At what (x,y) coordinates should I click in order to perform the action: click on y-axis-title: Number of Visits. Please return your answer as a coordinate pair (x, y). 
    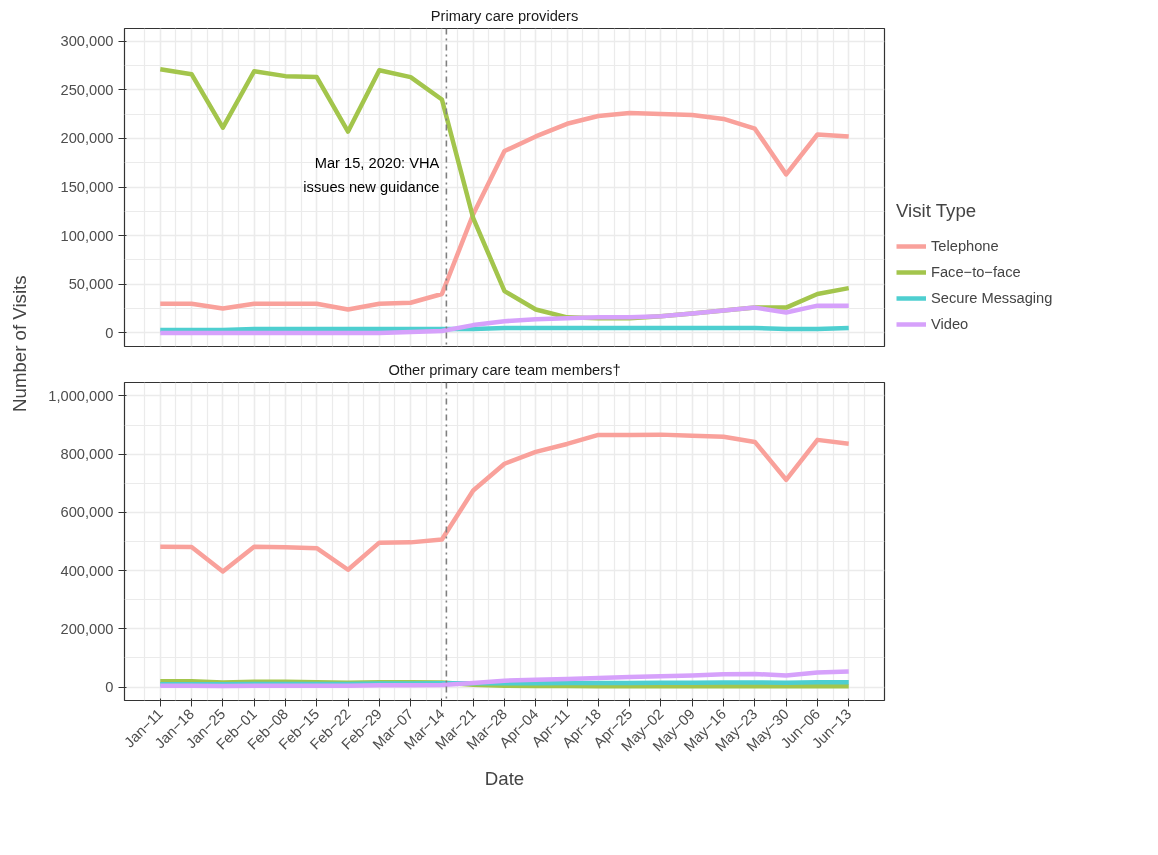
    Looking at the image, I should click on (19, 343).